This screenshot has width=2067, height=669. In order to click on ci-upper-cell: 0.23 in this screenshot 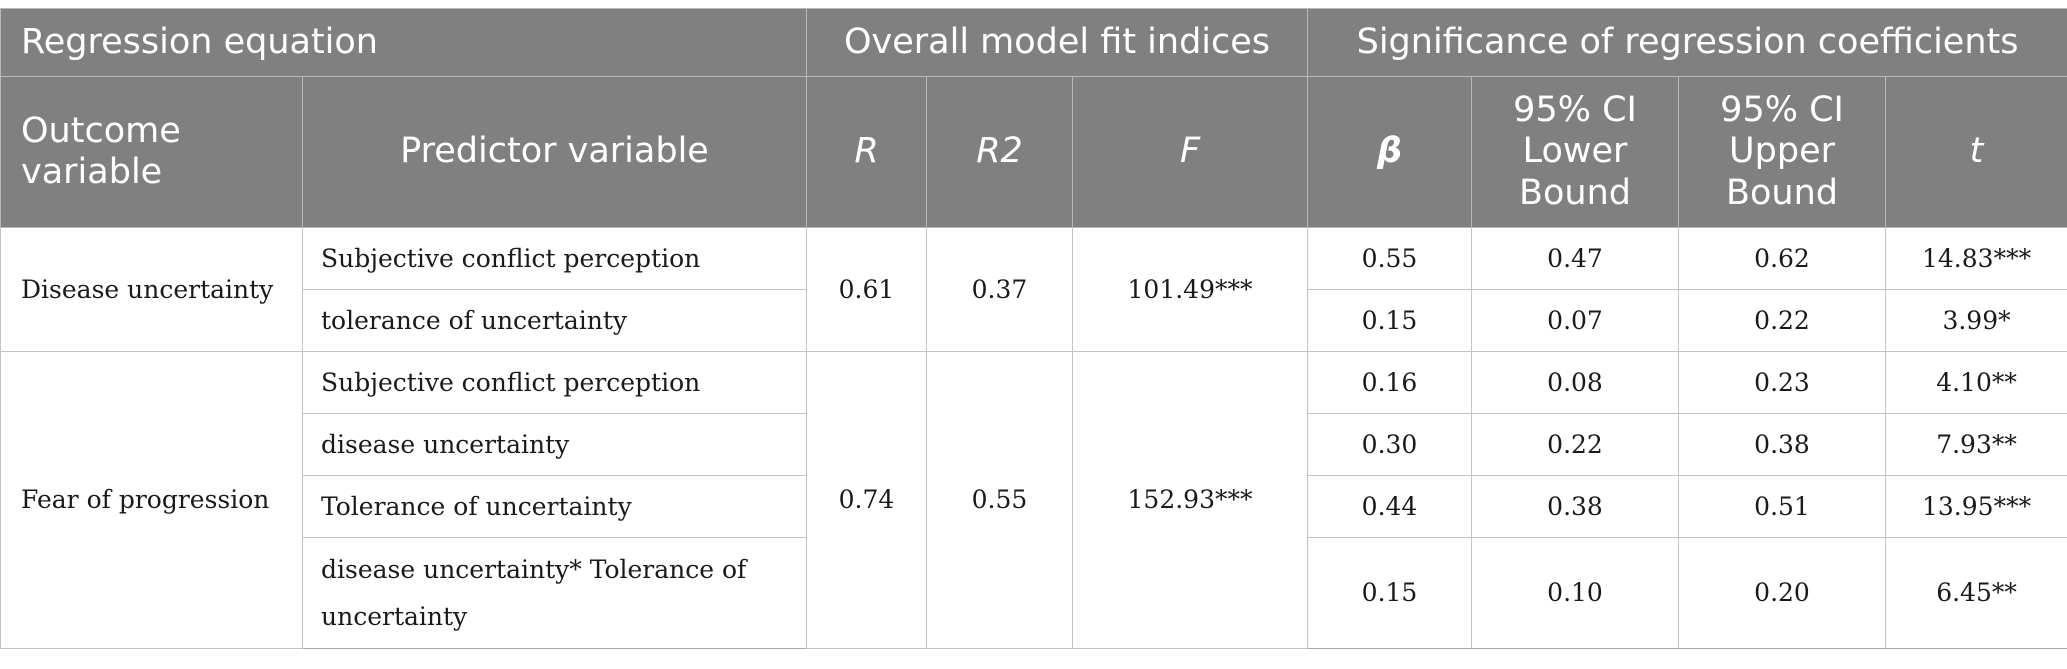, I will do `click(1782, 382)`.